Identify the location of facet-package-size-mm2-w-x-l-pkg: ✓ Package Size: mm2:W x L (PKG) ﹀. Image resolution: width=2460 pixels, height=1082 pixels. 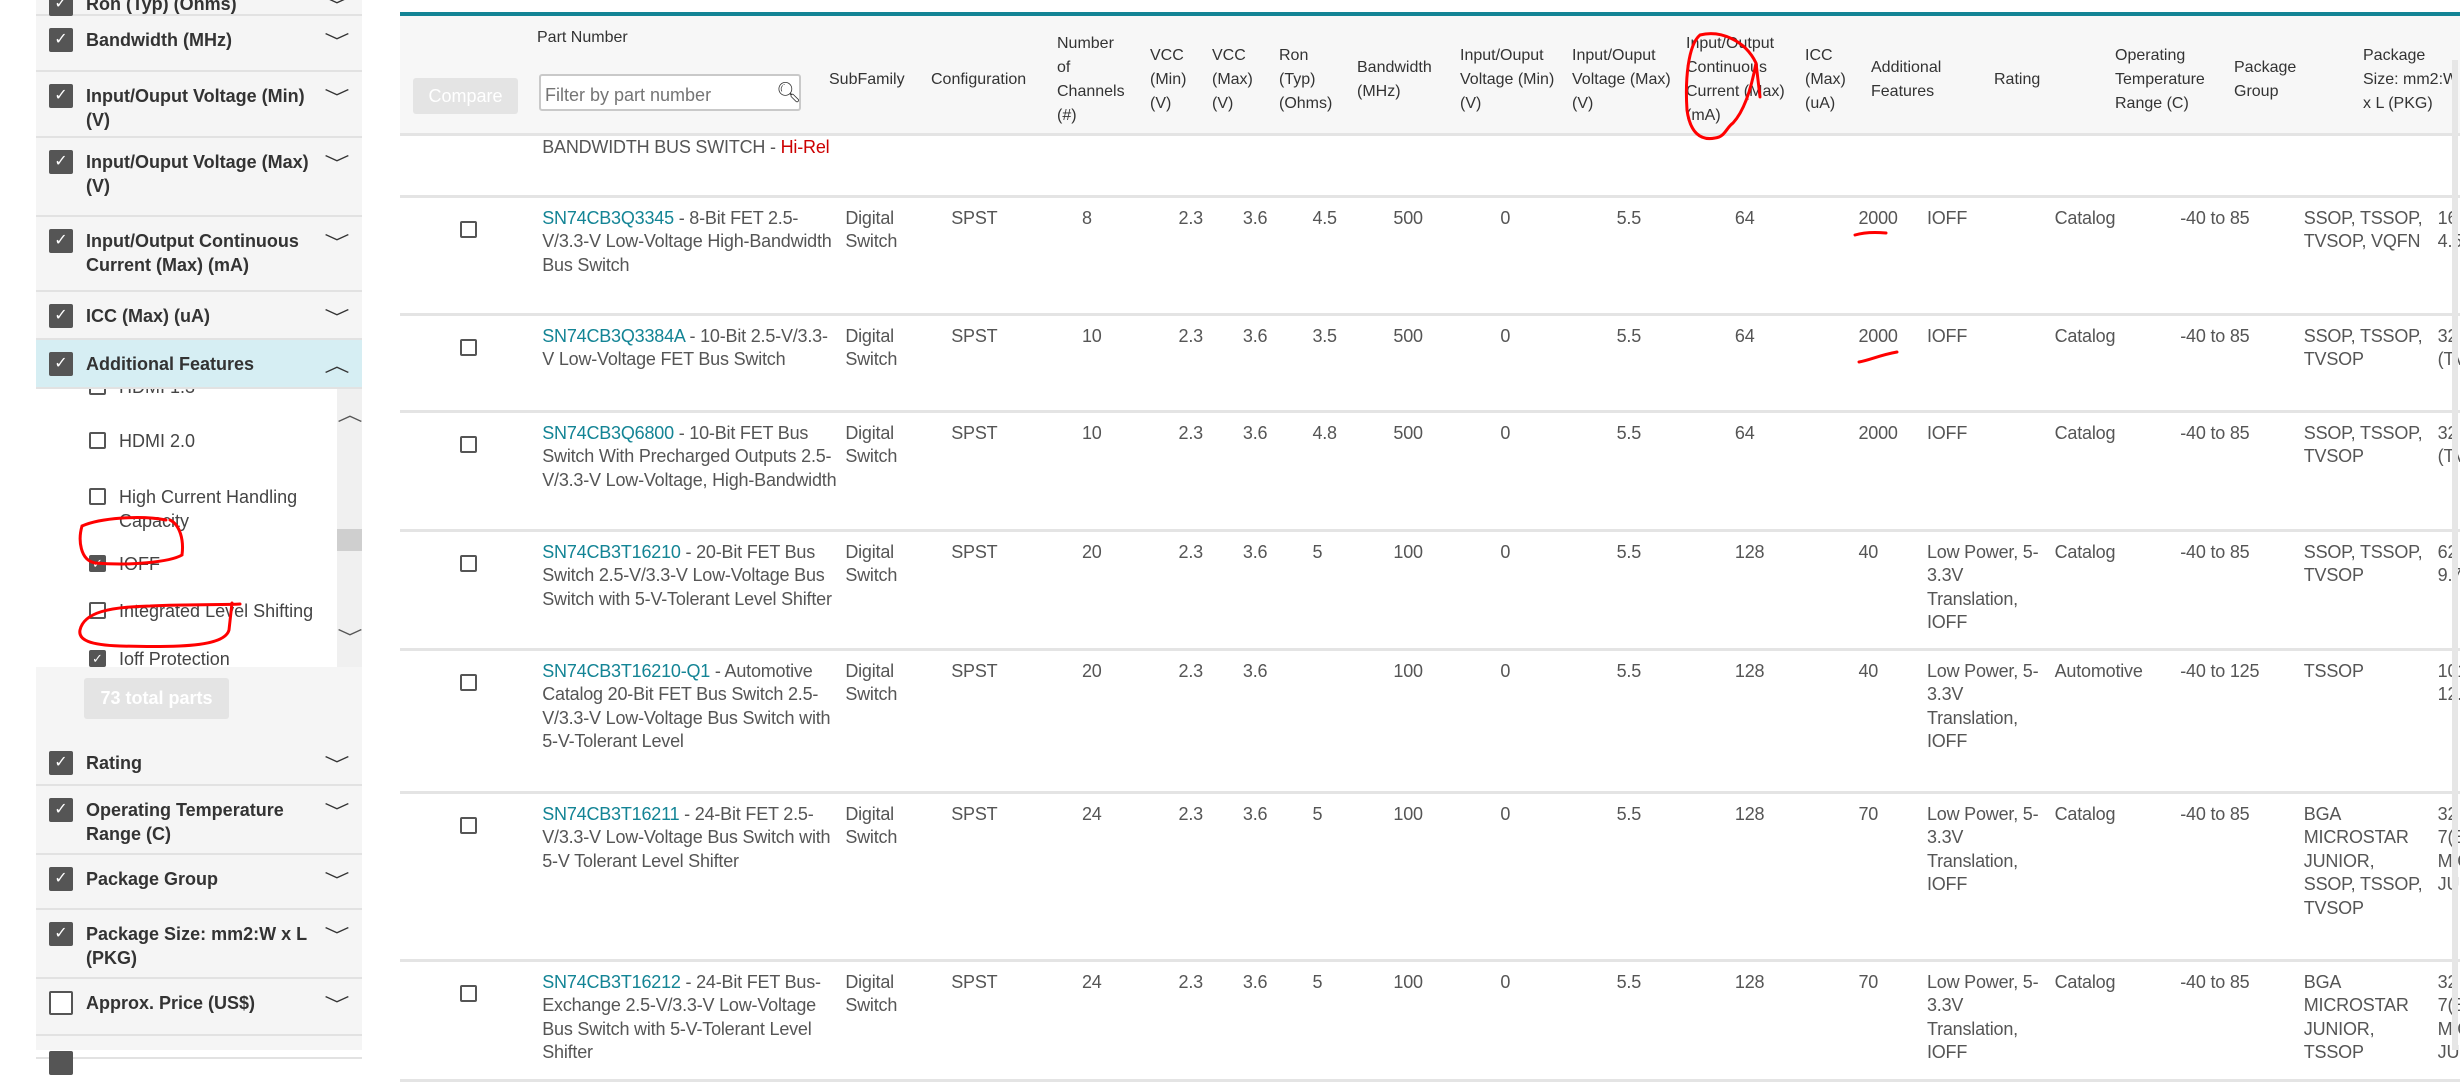
(199, 944).